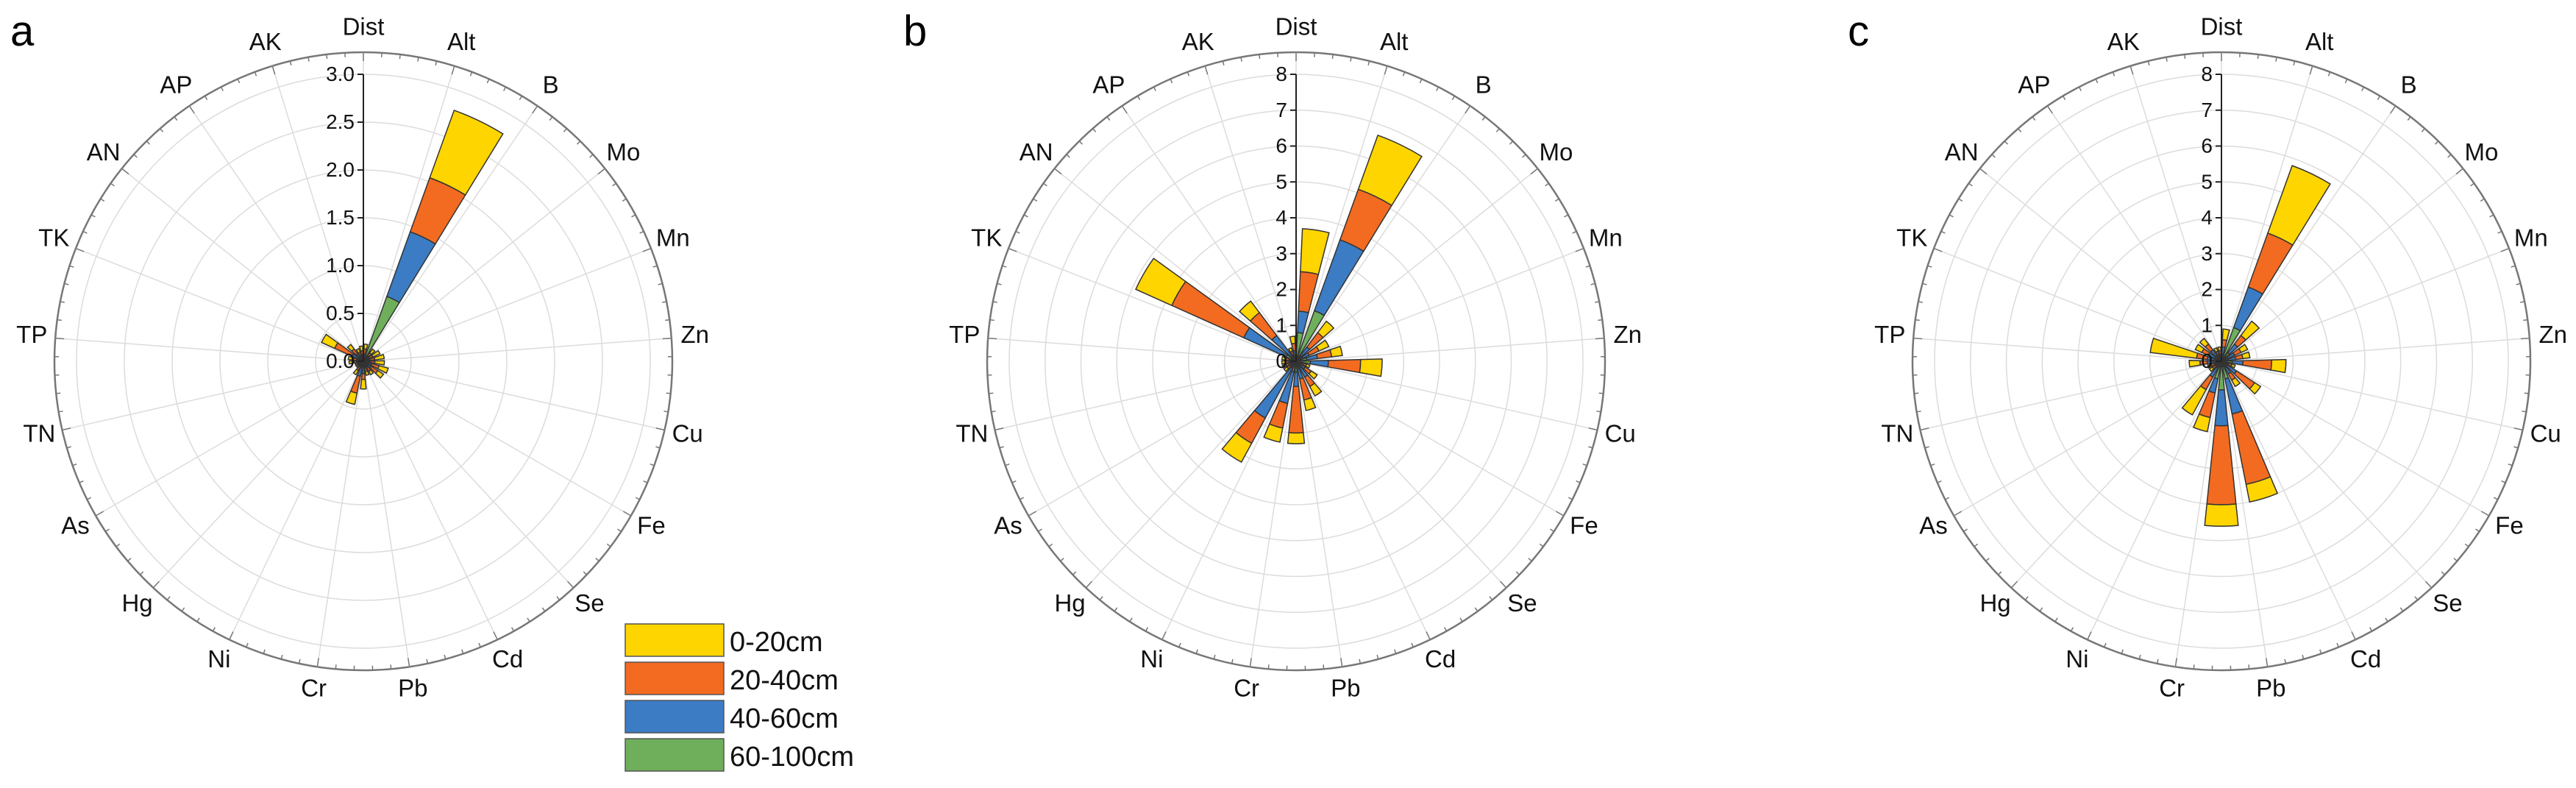 The image size is (2576, 788). What do you see at coordinates (1246, 689) in the screenshot?
I see `category-label-cr: Cr` at bounding box center [1246, 689].